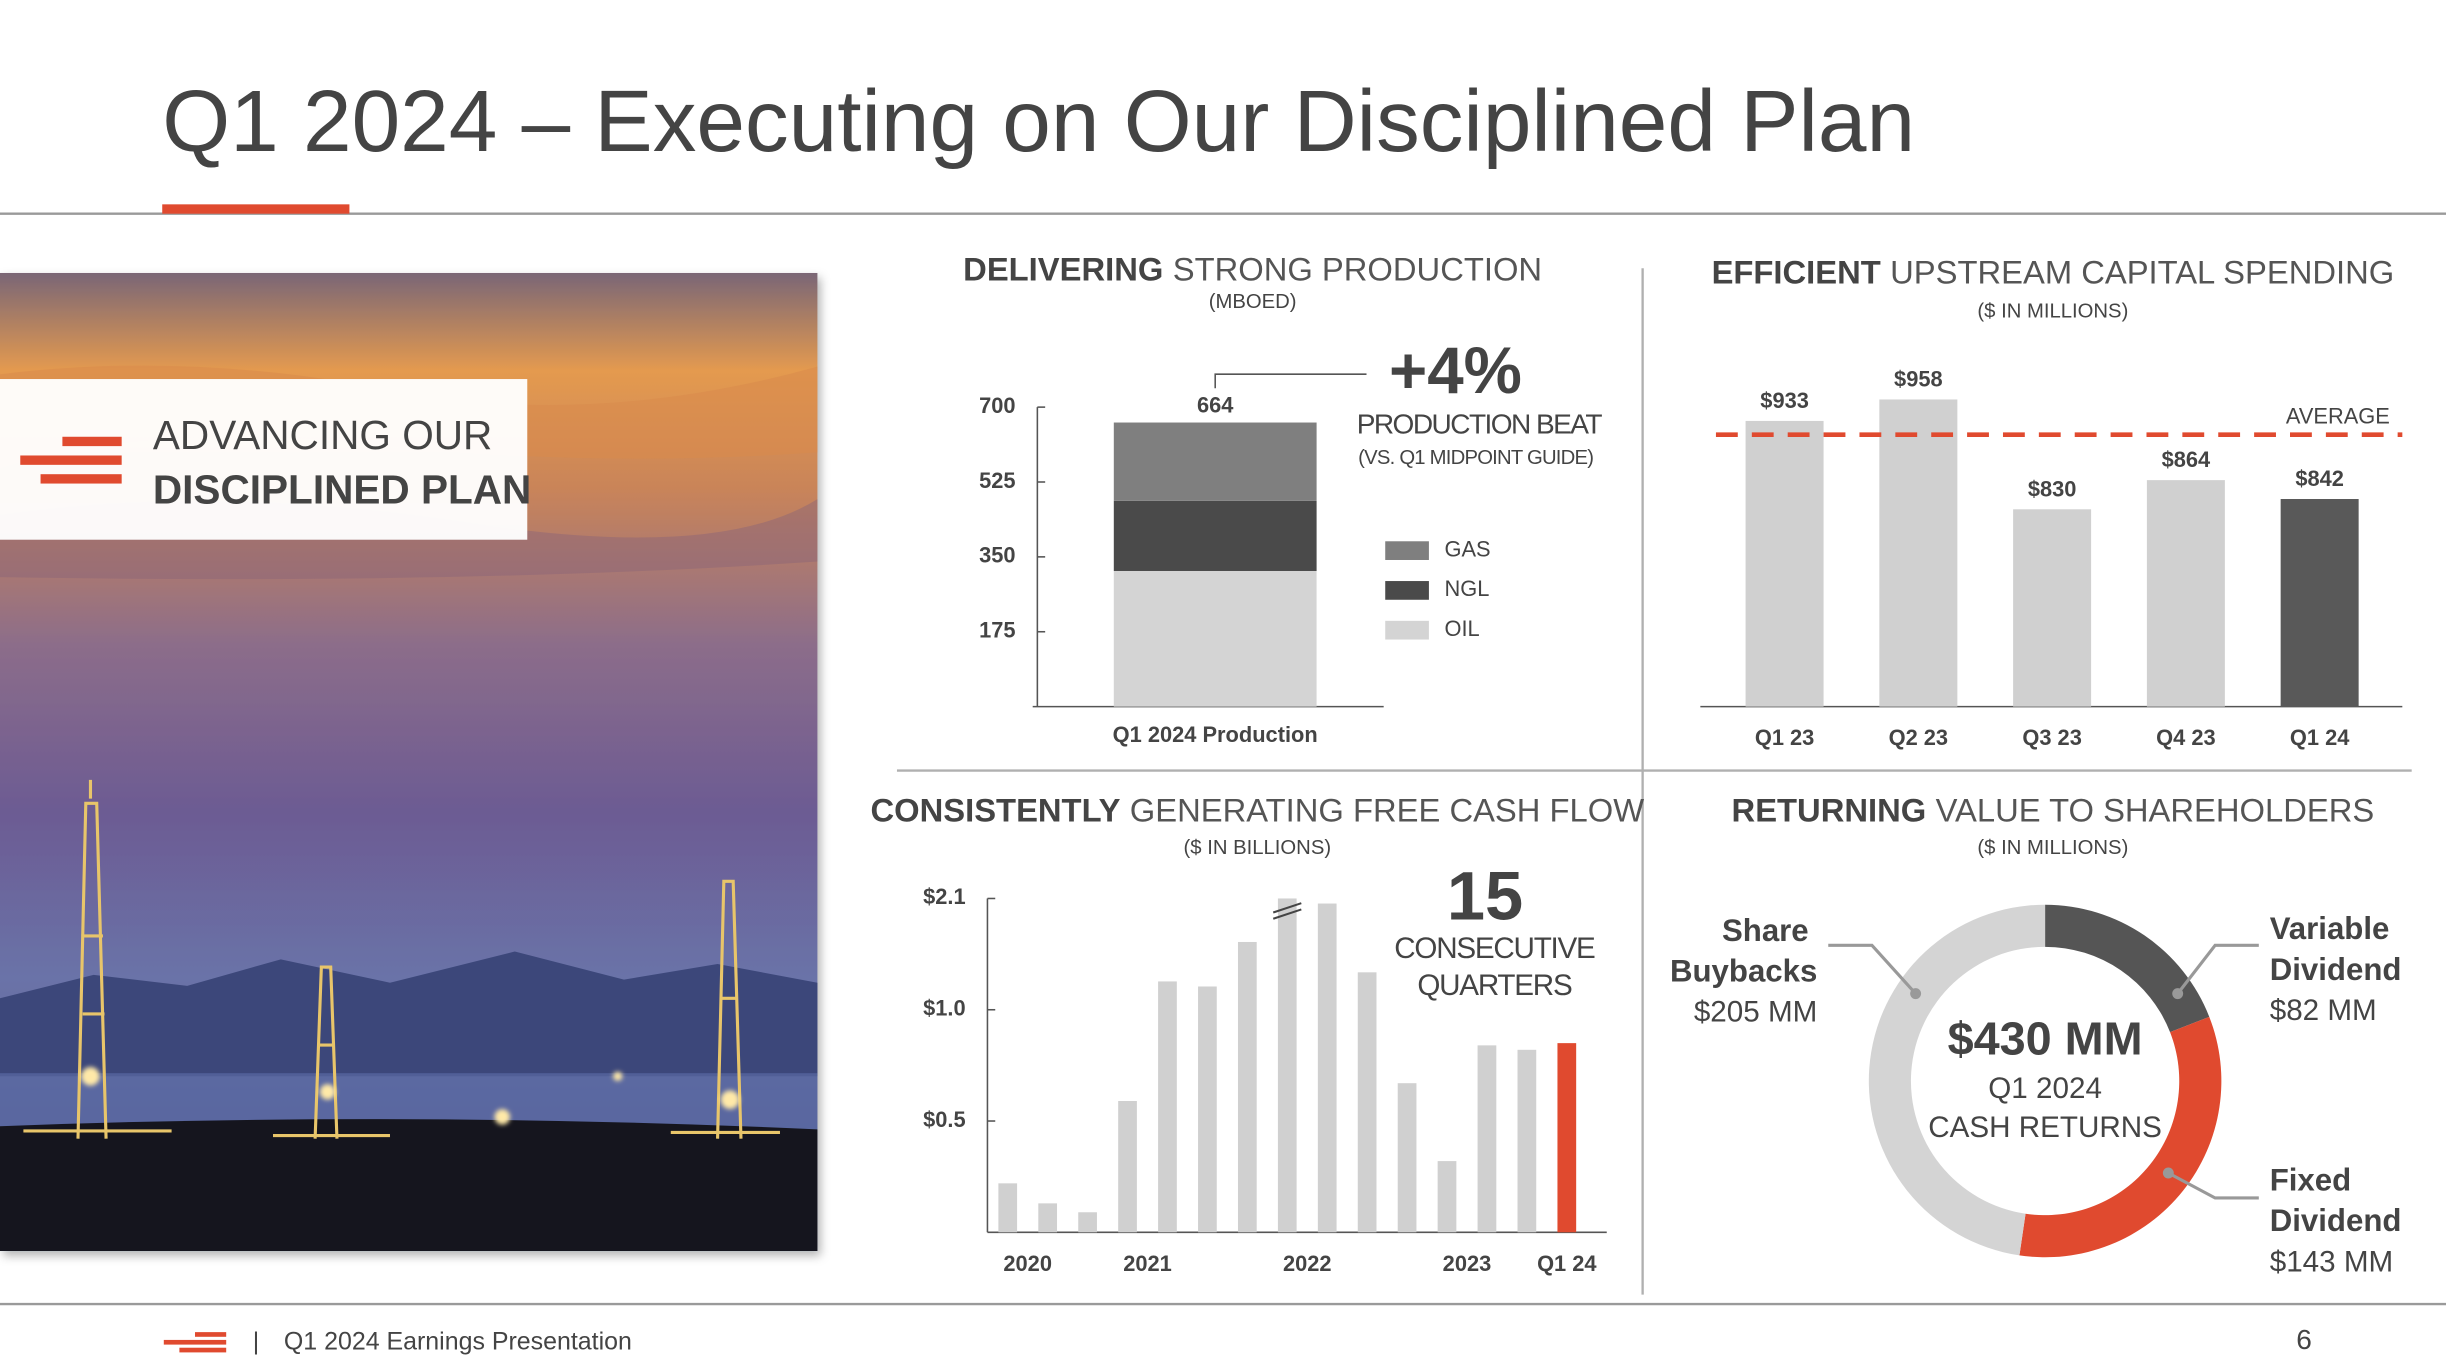  What do you see at coordinates (1252, 268) in the screenshot?
I see `chart-title: DELIVERING STRONG PRODUCTION` at bounding box center [1252, 268].